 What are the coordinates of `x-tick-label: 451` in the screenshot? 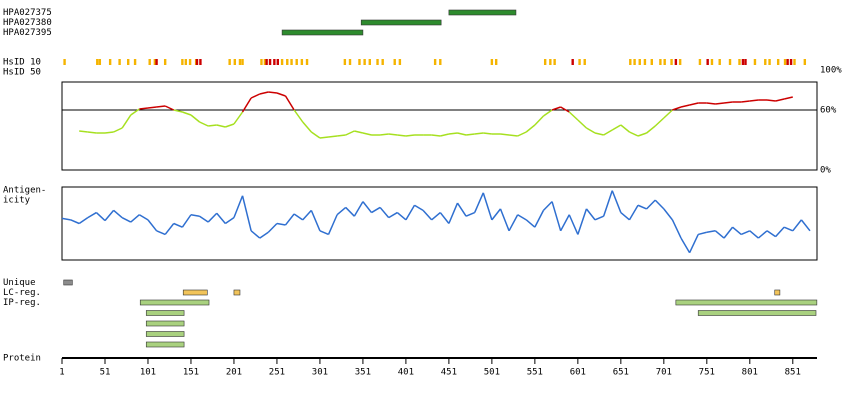 It's located at (449, 373).